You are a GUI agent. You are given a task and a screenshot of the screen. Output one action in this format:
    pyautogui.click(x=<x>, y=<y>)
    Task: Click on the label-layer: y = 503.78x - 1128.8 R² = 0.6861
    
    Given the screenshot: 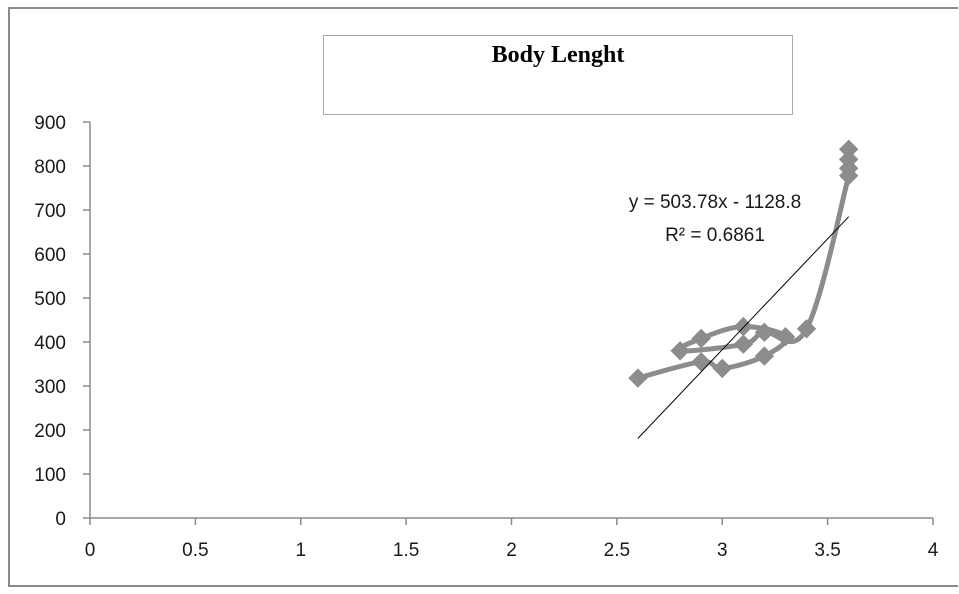 What is the action you would take?
    pyautogui.click(x=715, y=219)
    